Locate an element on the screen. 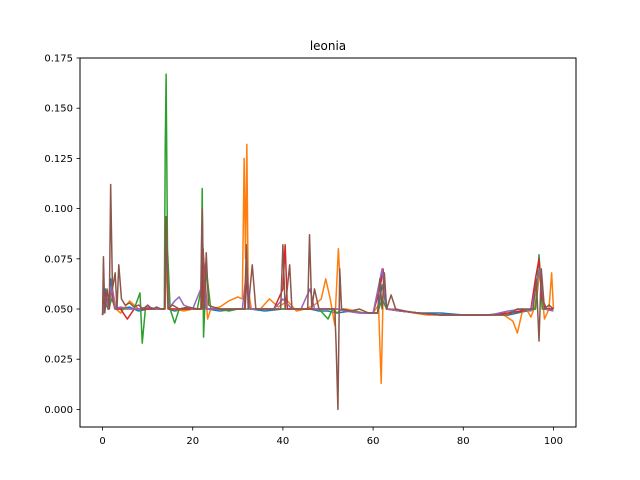 This screenshot has height=480, width=640. x-tick-label: 80 is located at coordinates (463, 441).